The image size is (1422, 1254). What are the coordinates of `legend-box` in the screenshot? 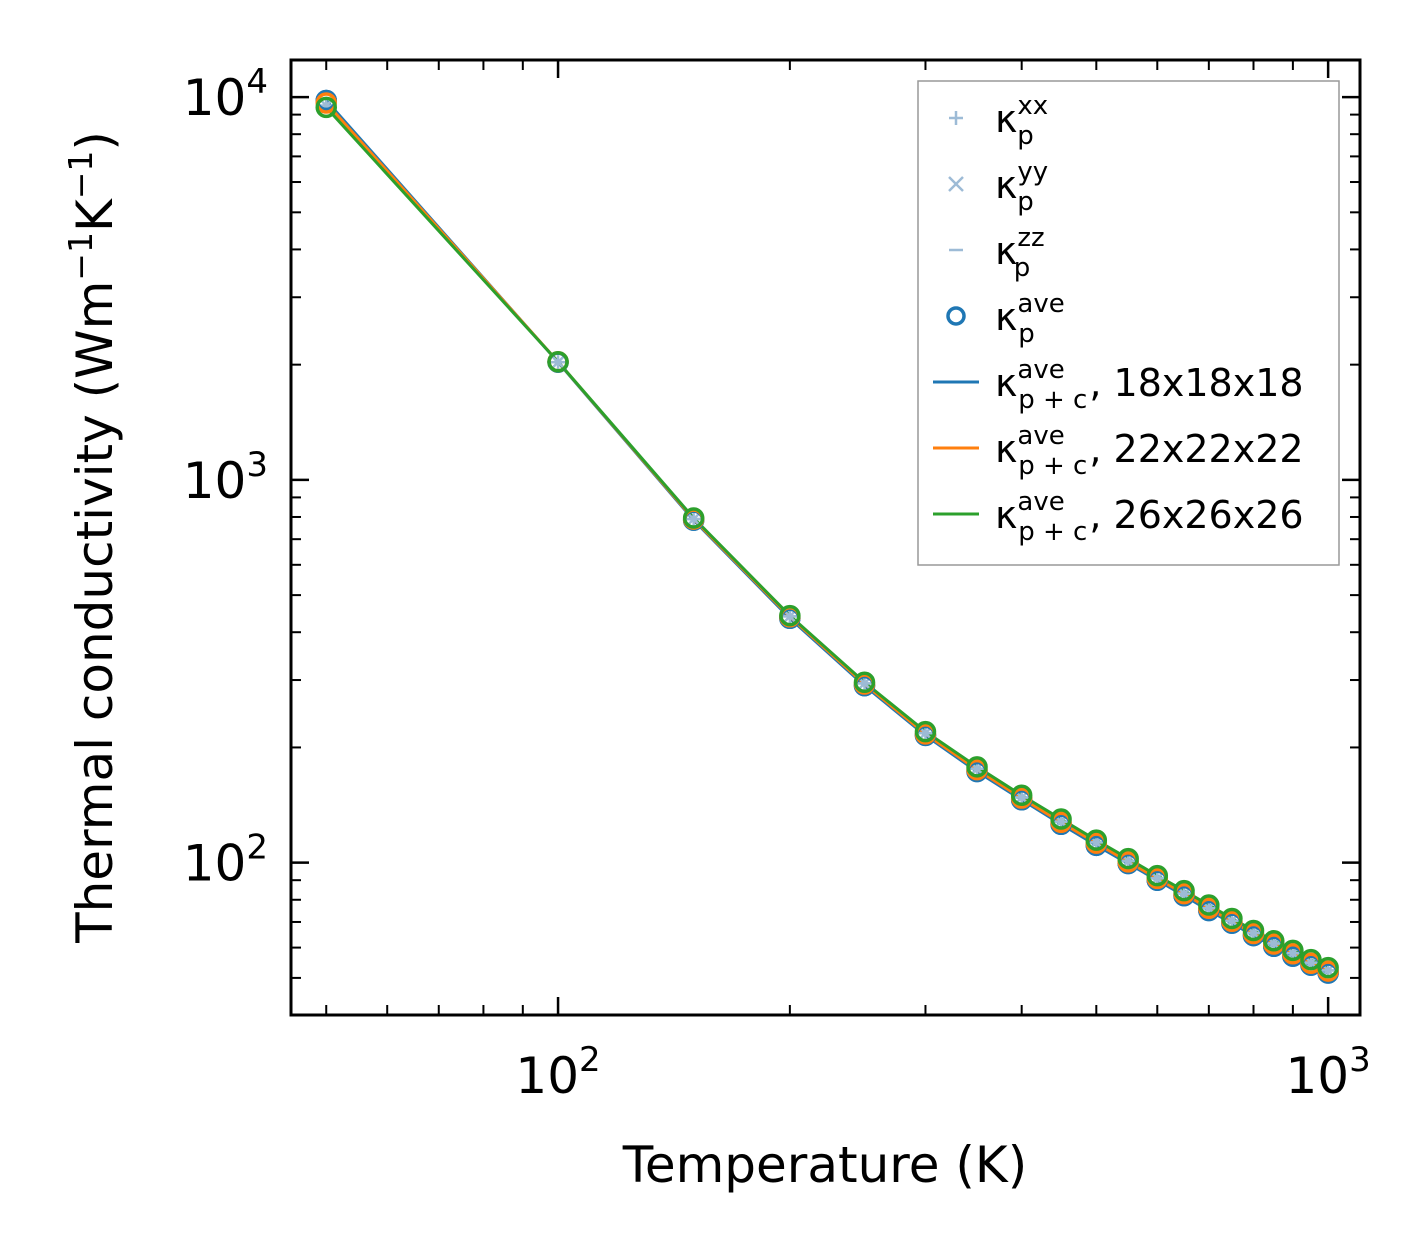 It's located at (1128, 323).